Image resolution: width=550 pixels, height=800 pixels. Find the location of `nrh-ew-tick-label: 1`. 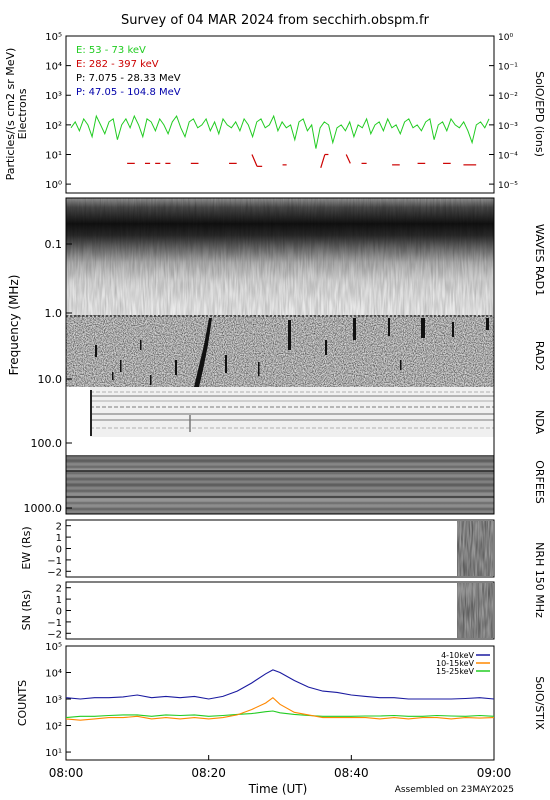

nrh-ew-tick-label: 1 is located at coordinates (59, 538).